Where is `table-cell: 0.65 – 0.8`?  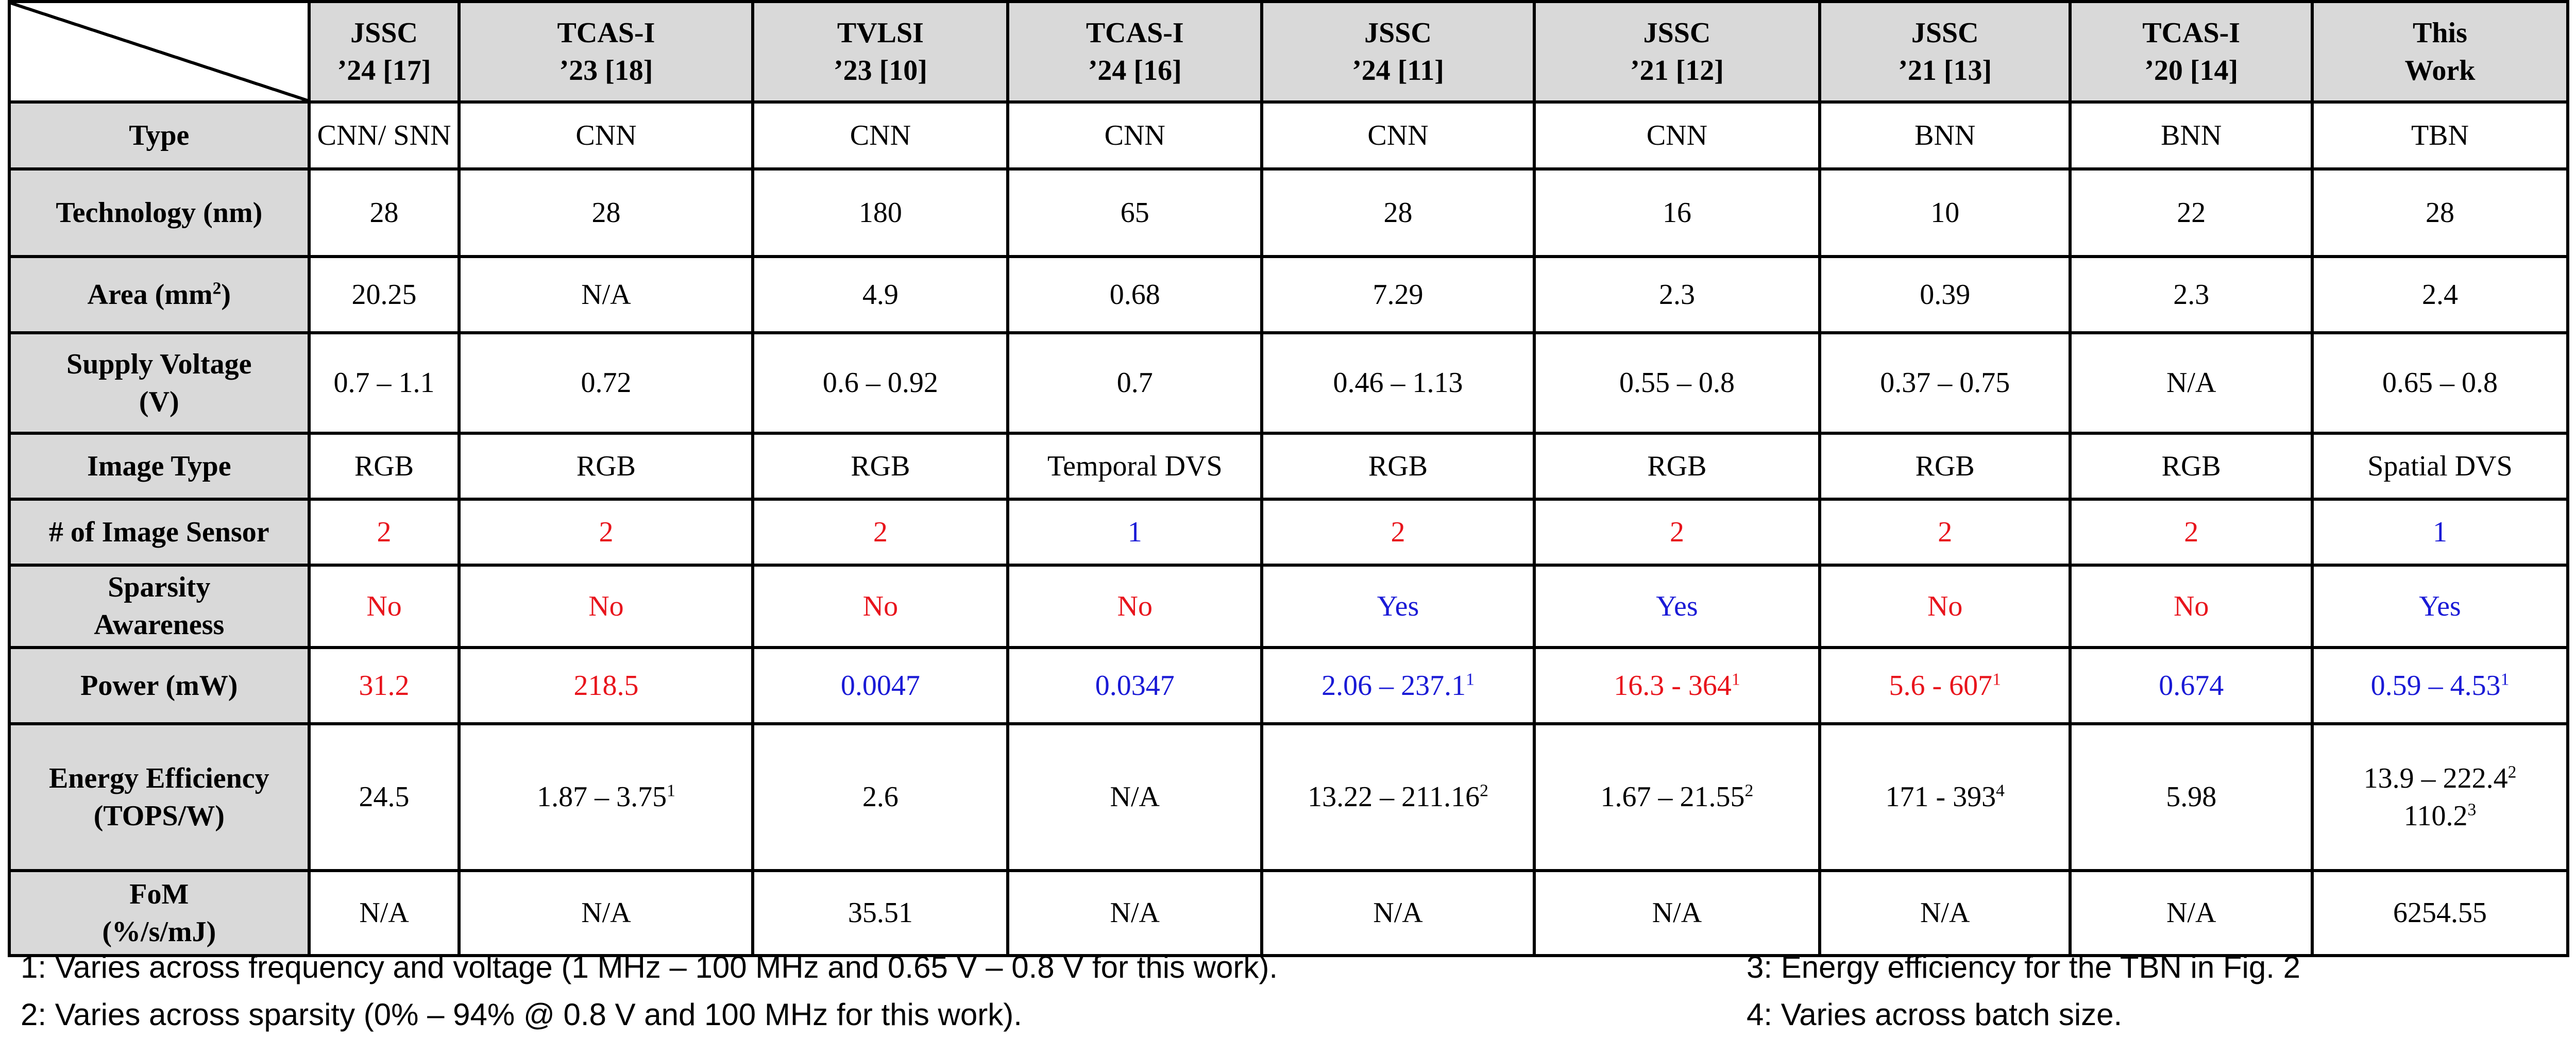
table-cell: 0.65 – 0.8 is located at coordinates (2440, 383).